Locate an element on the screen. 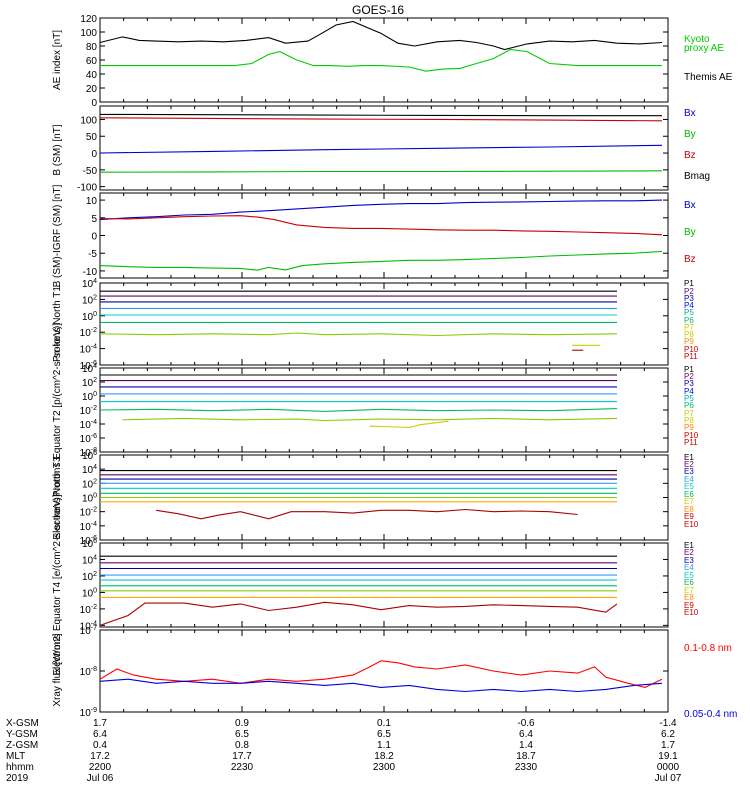 This screenshot has height=800, width=750. legend-entry: P1 is located at coordinates (689, 369).